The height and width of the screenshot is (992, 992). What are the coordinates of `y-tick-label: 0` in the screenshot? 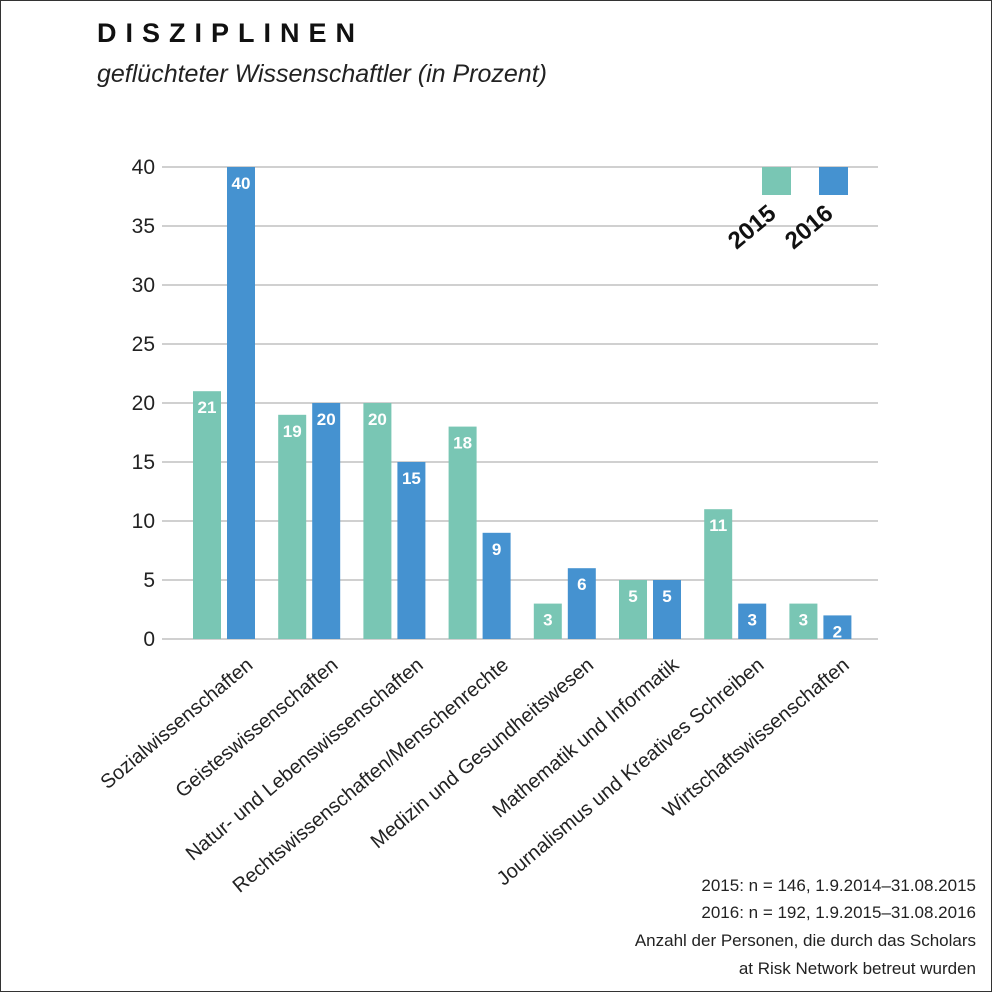 It's located at (149, 639).